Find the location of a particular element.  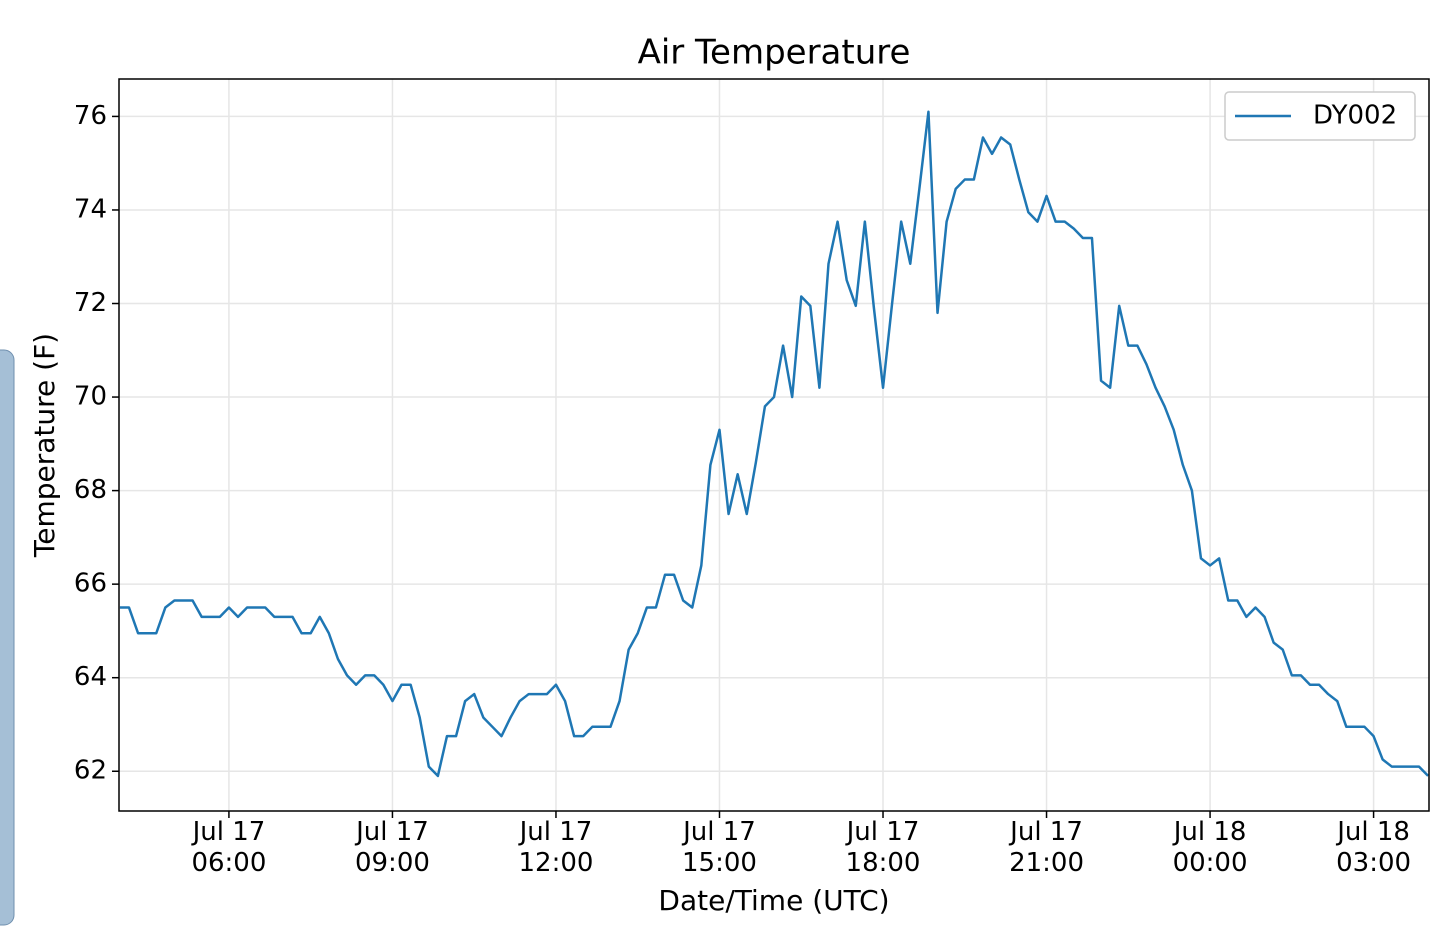

y-tick-label: 74 is located at coordinates (90, 209).